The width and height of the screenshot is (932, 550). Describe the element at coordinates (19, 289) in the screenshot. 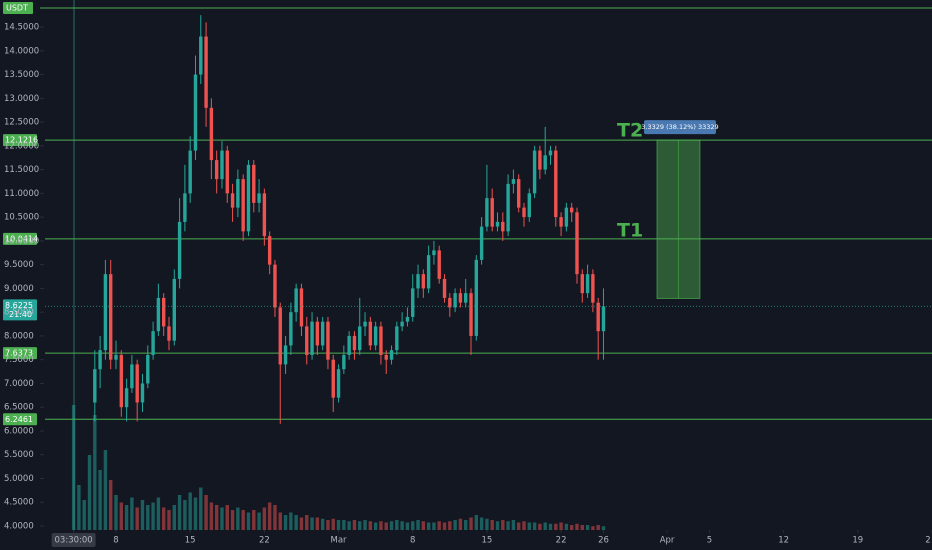

I see `y-tick-label: 9.0000` at that location.